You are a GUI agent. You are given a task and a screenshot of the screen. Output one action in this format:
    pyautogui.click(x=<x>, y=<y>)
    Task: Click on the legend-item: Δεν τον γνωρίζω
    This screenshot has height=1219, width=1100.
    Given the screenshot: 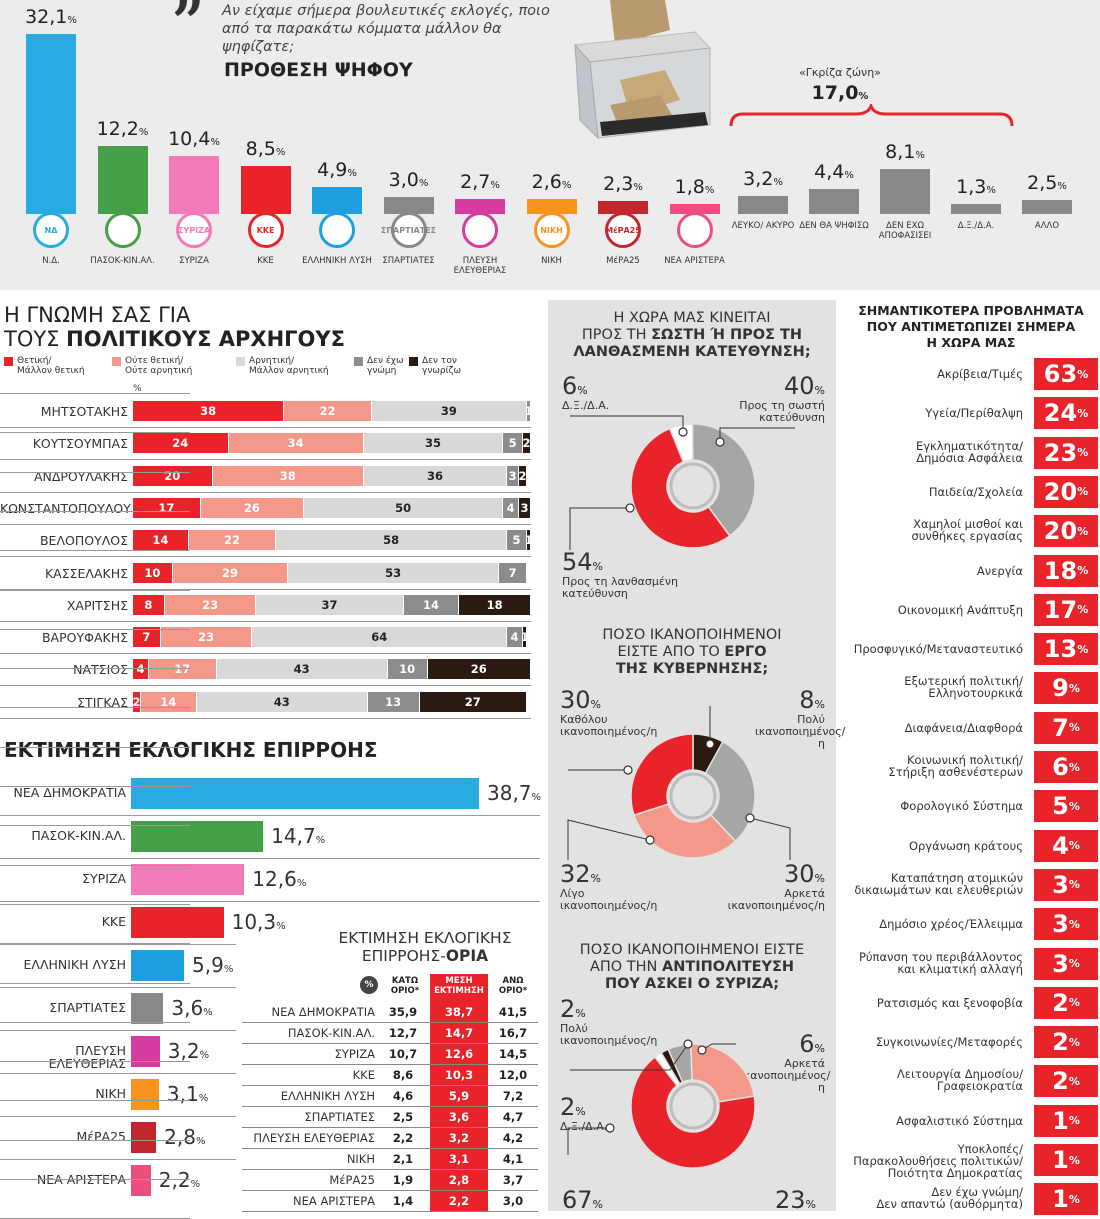 What is the action you would take?
    pyautogui.click(x=435, y=366)
    